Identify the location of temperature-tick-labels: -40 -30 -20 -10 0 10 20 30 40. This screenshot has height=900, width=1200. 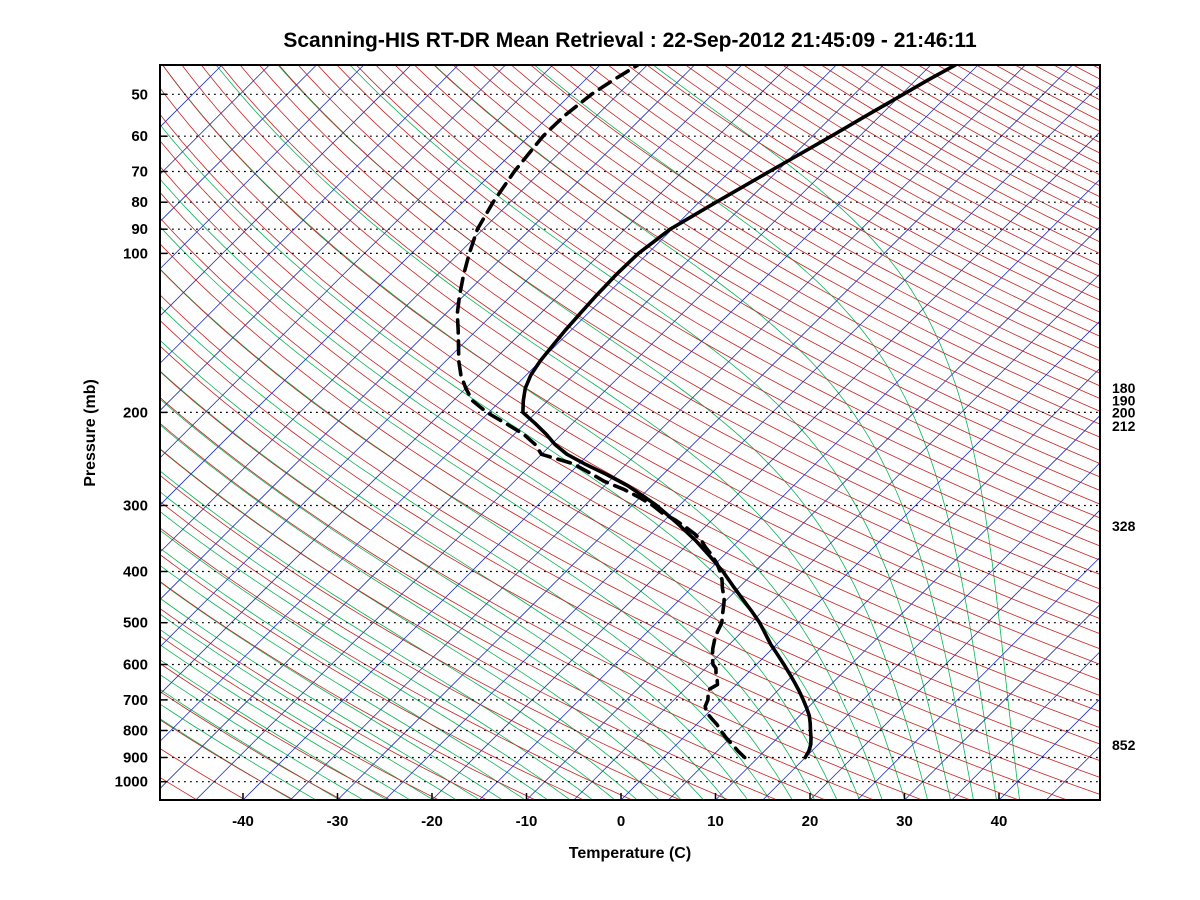
(619, 821).